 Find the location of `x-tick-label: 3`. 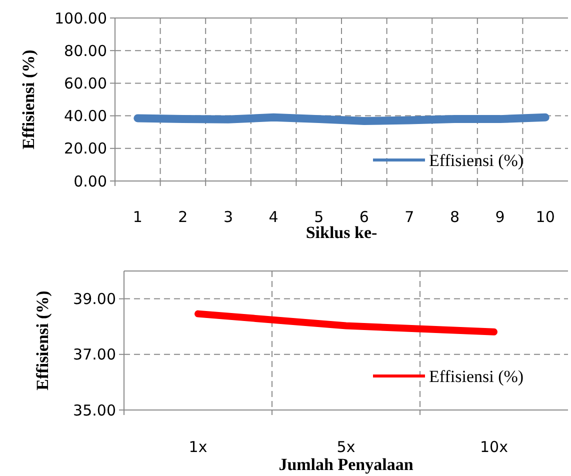

x-tick-label: 3 is located at coordinates (228, 217).